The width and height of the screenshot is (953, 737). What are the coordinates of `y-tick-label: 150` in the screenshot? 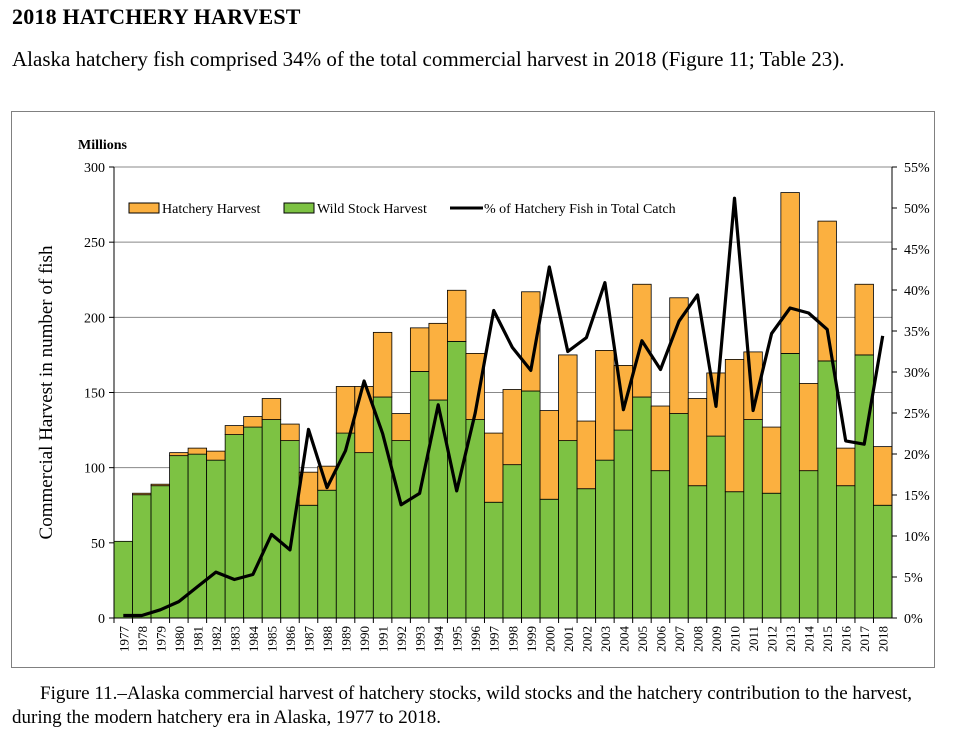 It's located at (94, 394).